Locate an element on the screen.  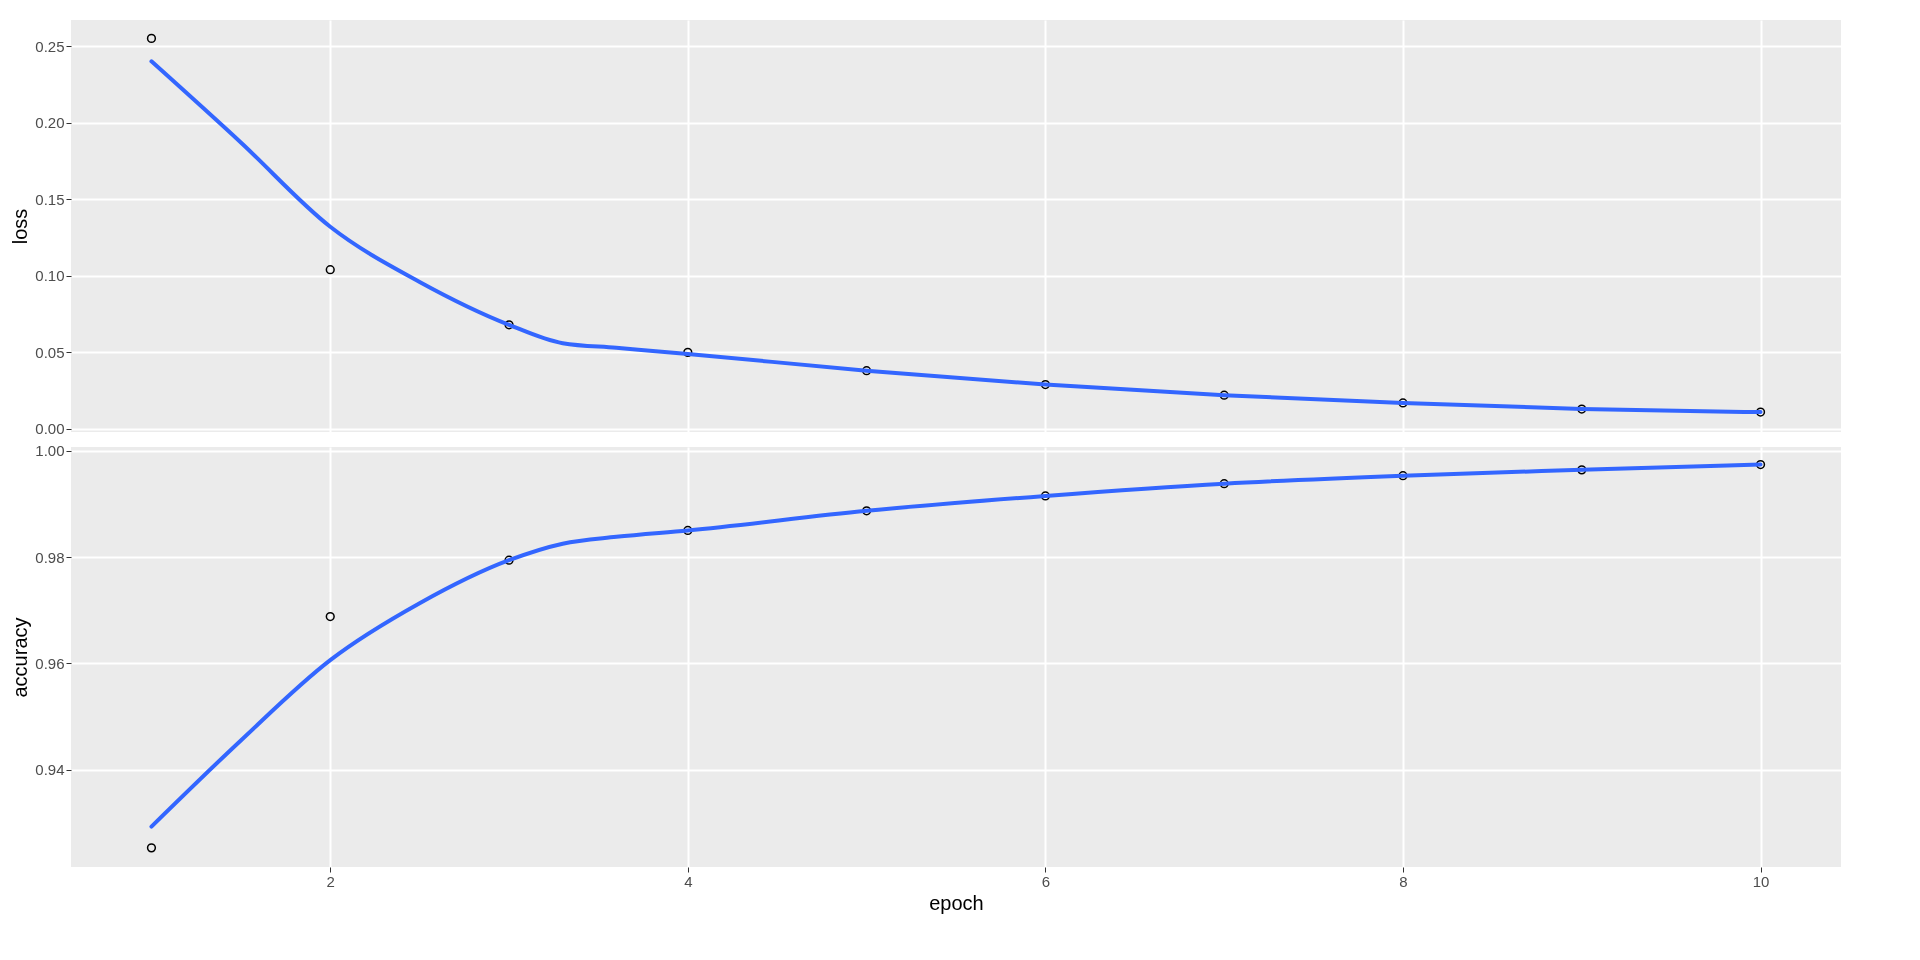
y-tick-label: 0.98 is located at coordinates (50, 557).